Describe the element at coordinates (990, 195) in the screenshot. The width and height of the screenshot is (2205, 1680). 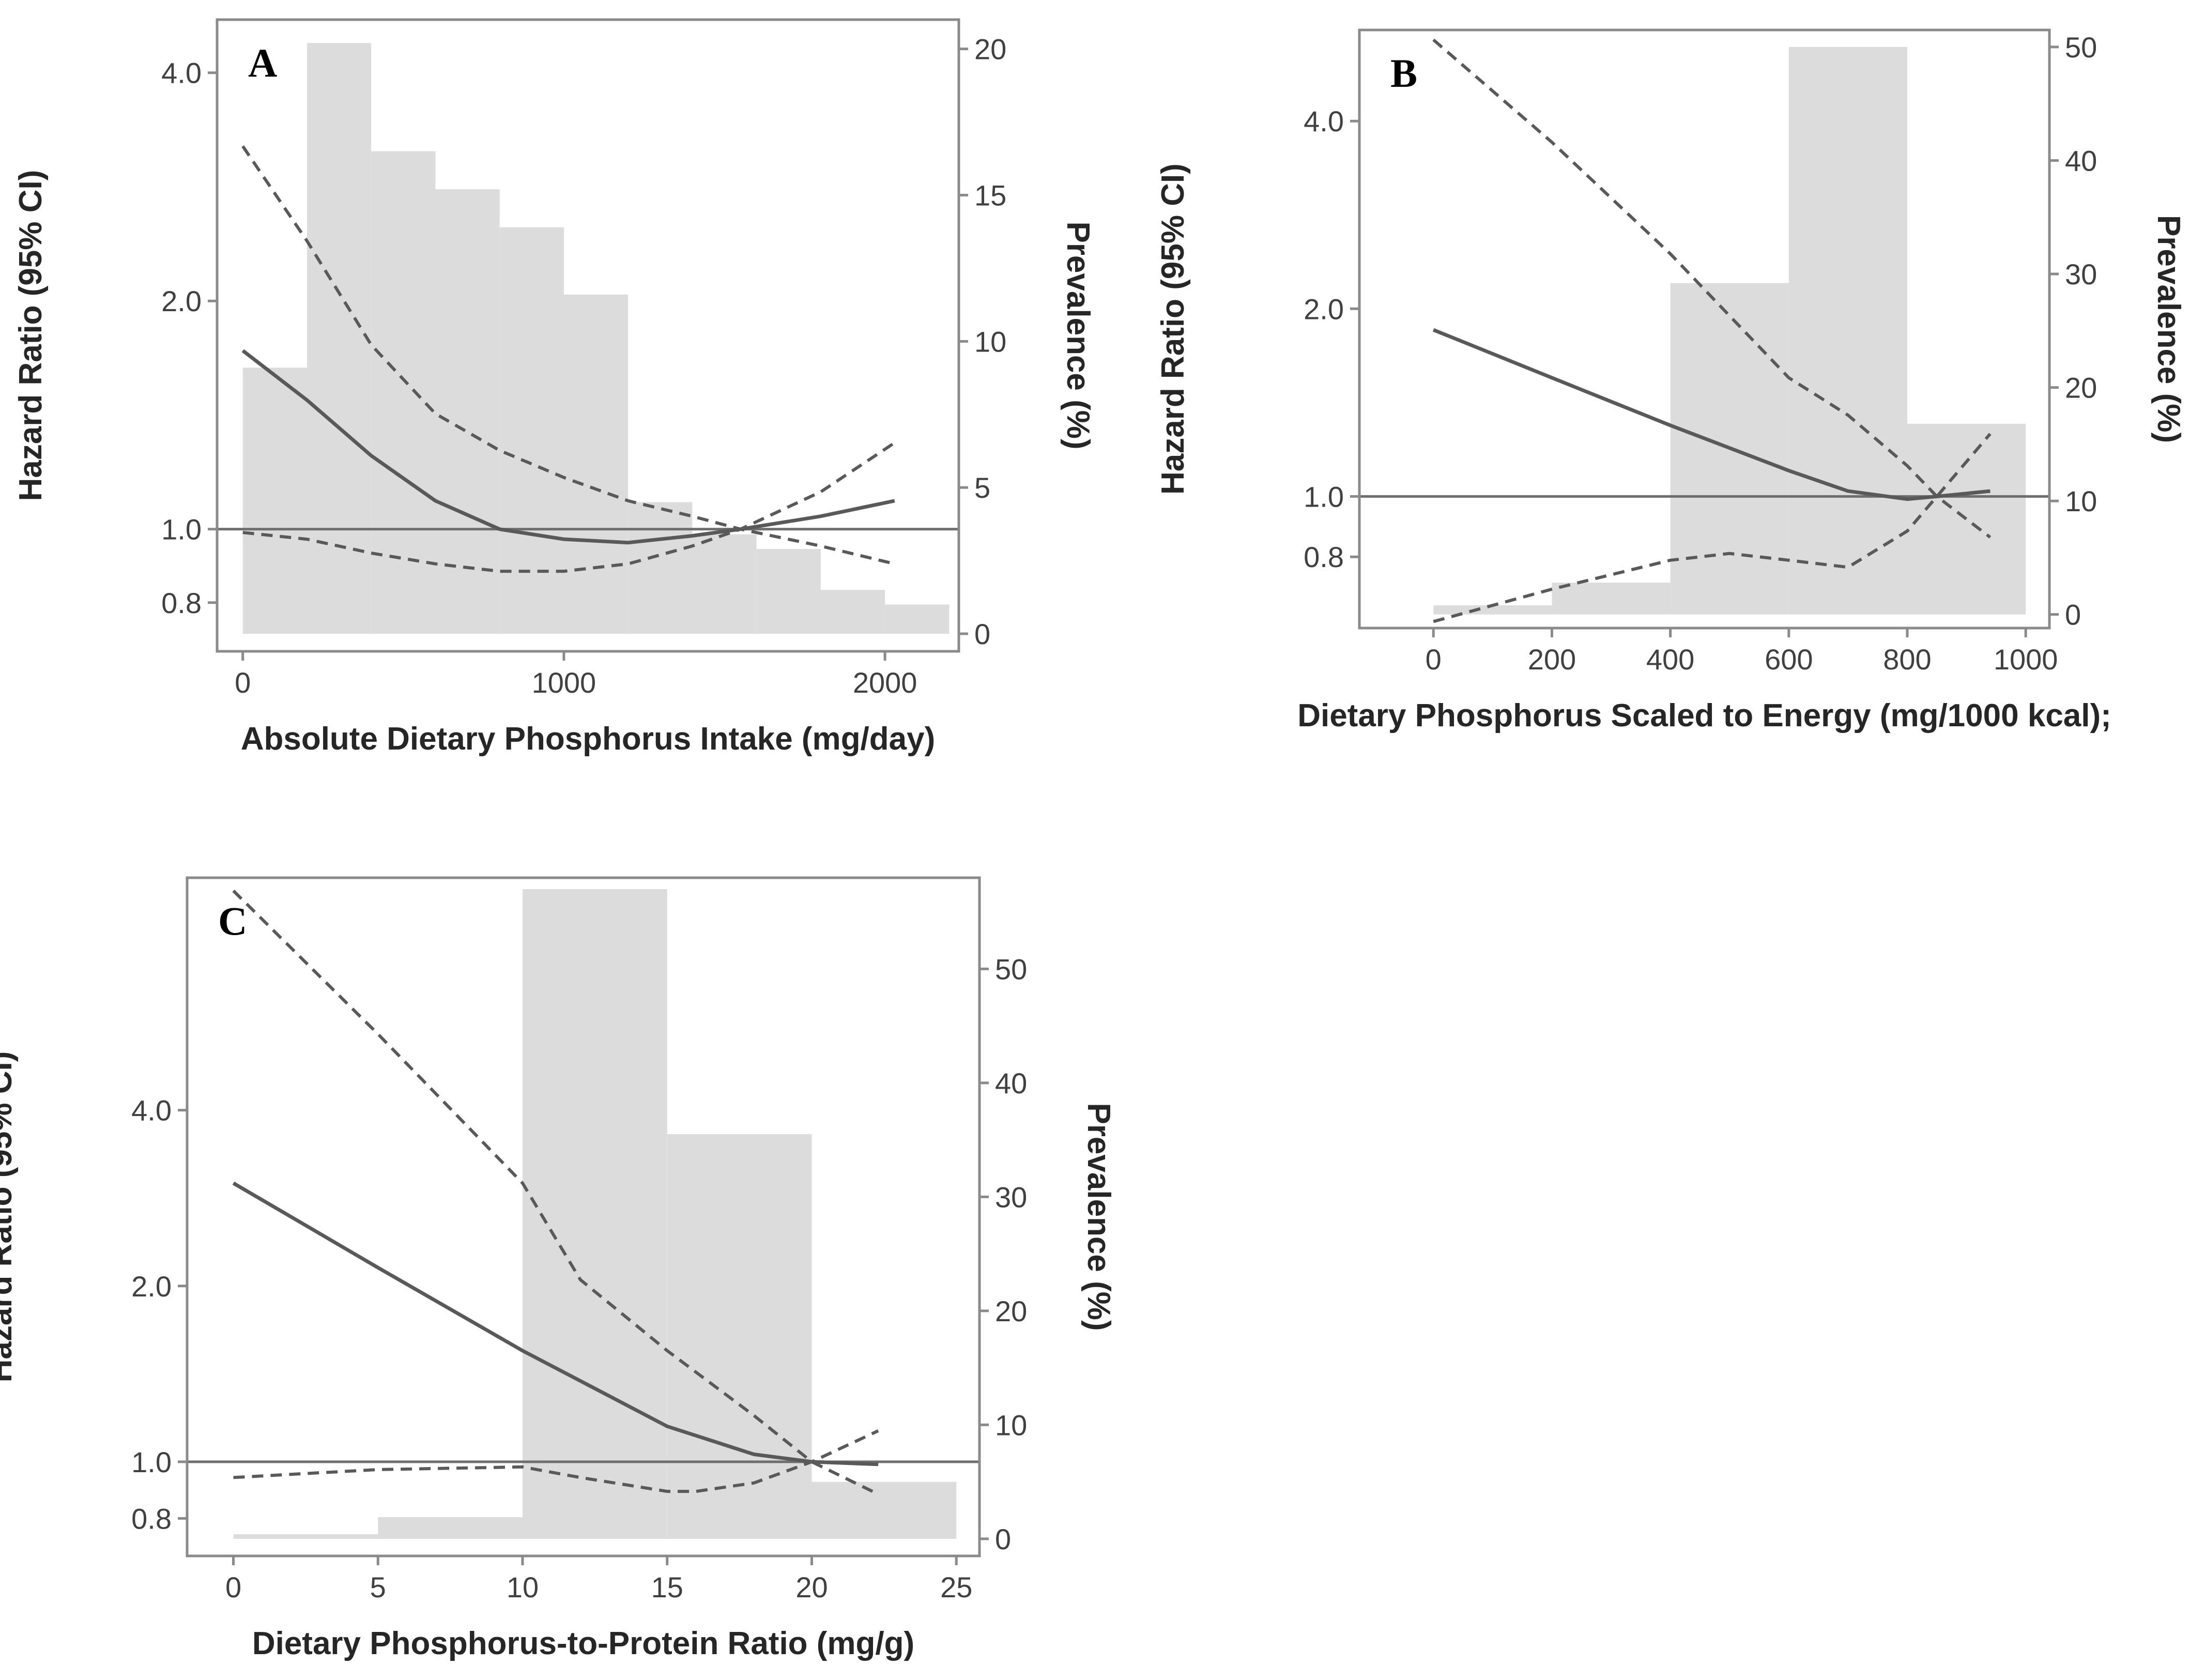
I see `y2-tick-label: 15` at that location.